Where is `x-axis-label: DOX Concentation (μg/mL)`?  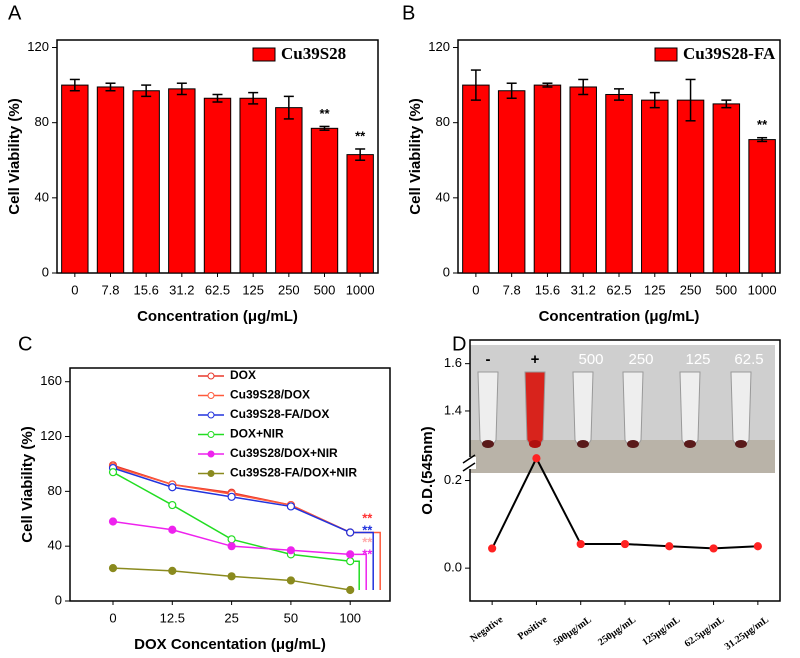 x-axis-label: DOX Concentation (μg/mL) is located at coordinates (230, 644).